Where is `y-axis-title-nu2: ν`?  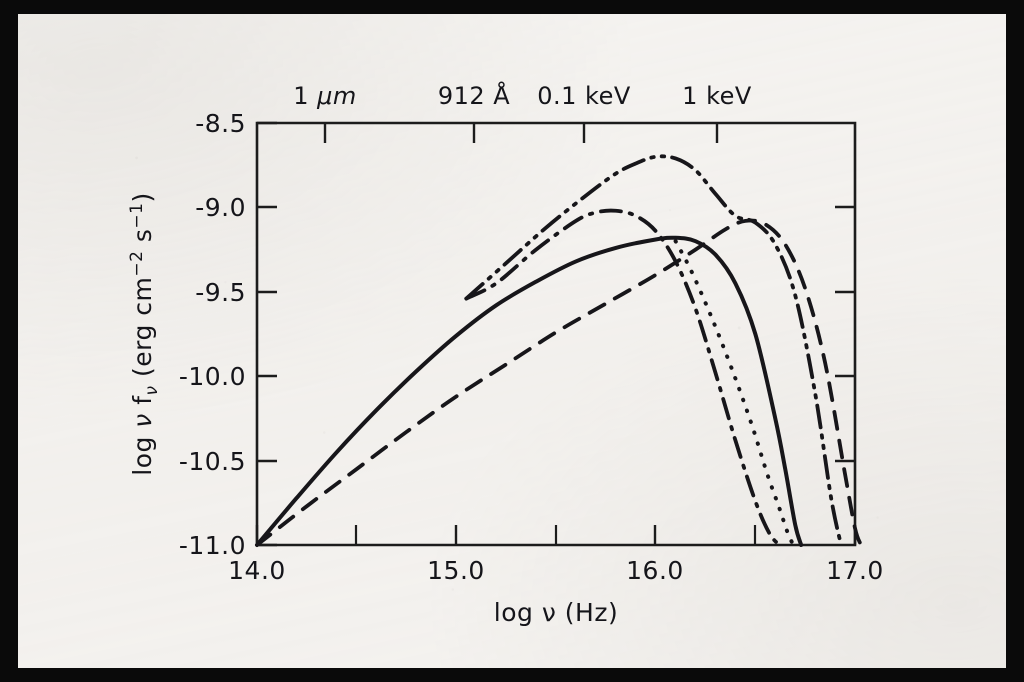
y-axis-title-nu2: ν is located at coordinates (152, 390).